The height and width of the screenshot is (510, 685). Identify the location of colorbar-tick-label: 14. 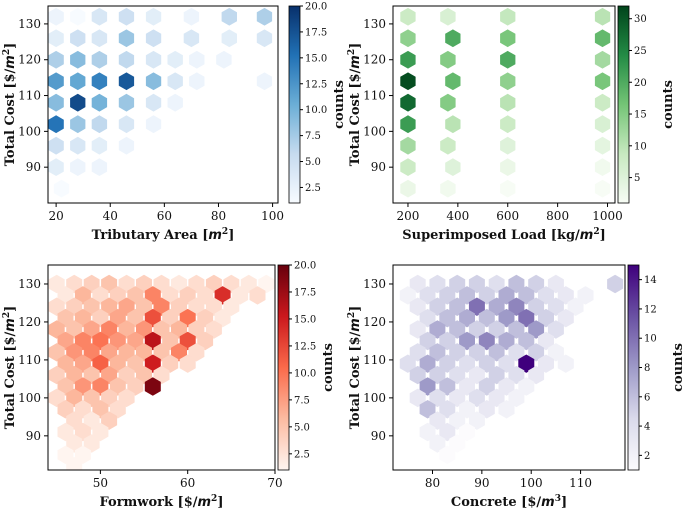
(650, 280).